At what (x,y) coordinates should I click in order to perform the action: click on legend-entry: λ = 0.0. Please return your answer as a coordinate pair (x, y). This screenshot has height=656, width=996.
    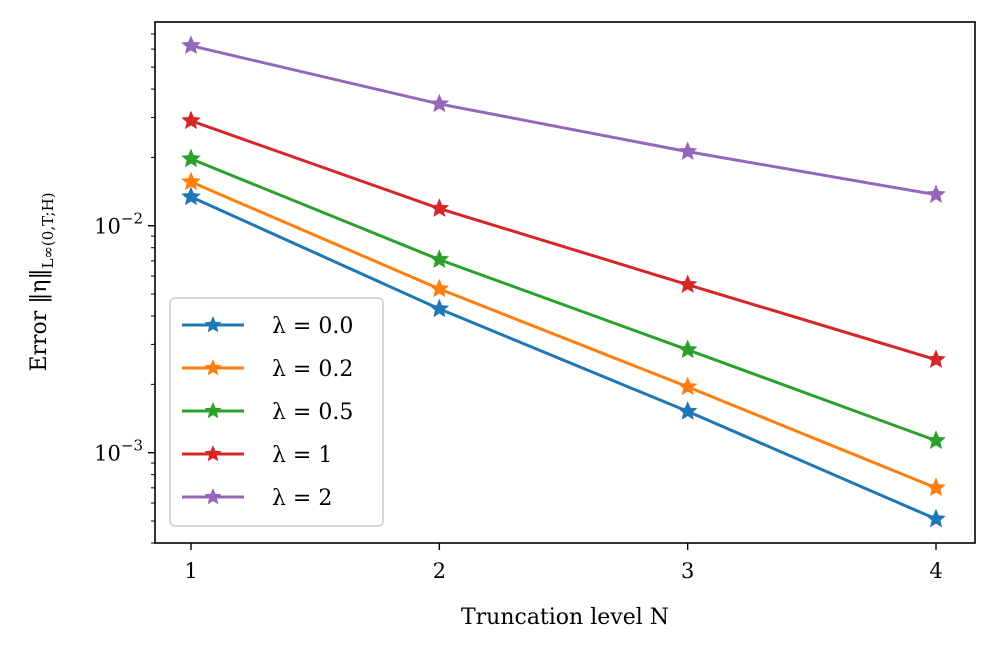
    Looking at the image, I should click on (267, 326).